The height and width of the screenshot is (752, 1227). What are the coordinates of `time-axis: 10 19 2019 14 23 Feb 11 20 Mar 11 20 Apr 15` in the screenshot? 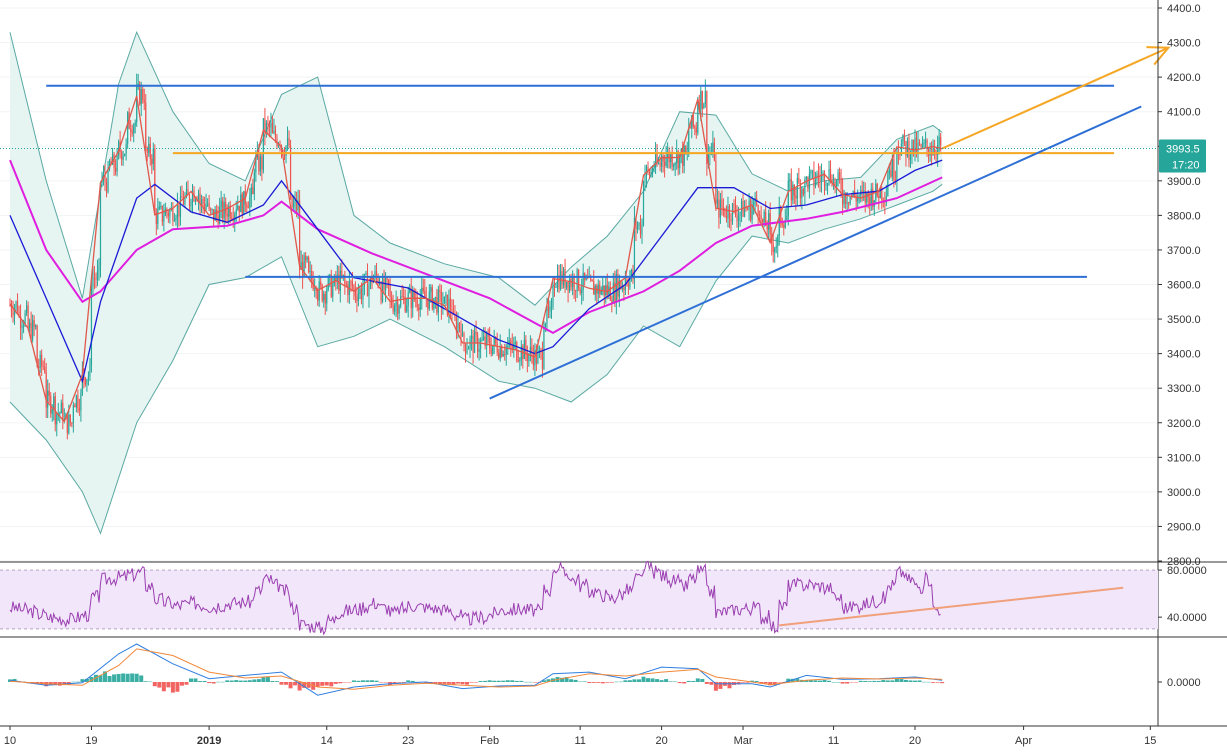 It's located at (580, 736).